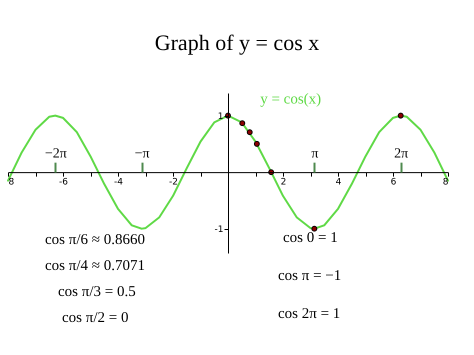  Describe the element at coordinates (291, 100) in the screenshot. I see `series-label: y = cos(x)` at that location.